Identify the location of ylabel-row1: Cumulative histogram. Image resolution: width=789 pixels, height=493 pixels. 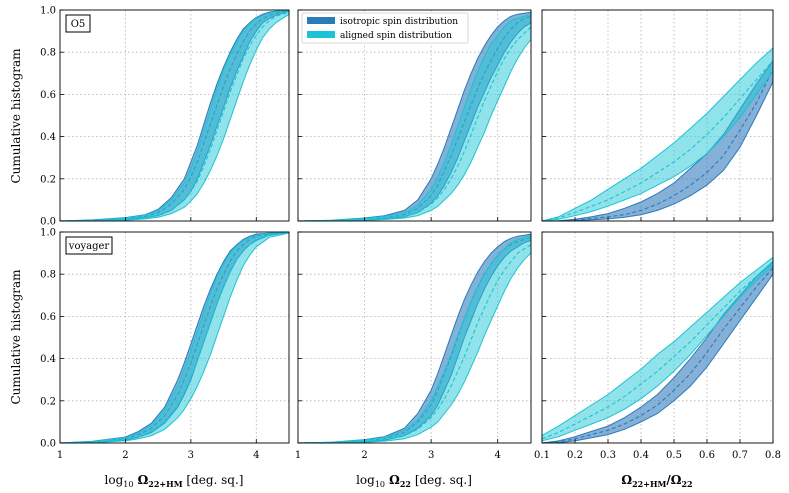
(16, 116).